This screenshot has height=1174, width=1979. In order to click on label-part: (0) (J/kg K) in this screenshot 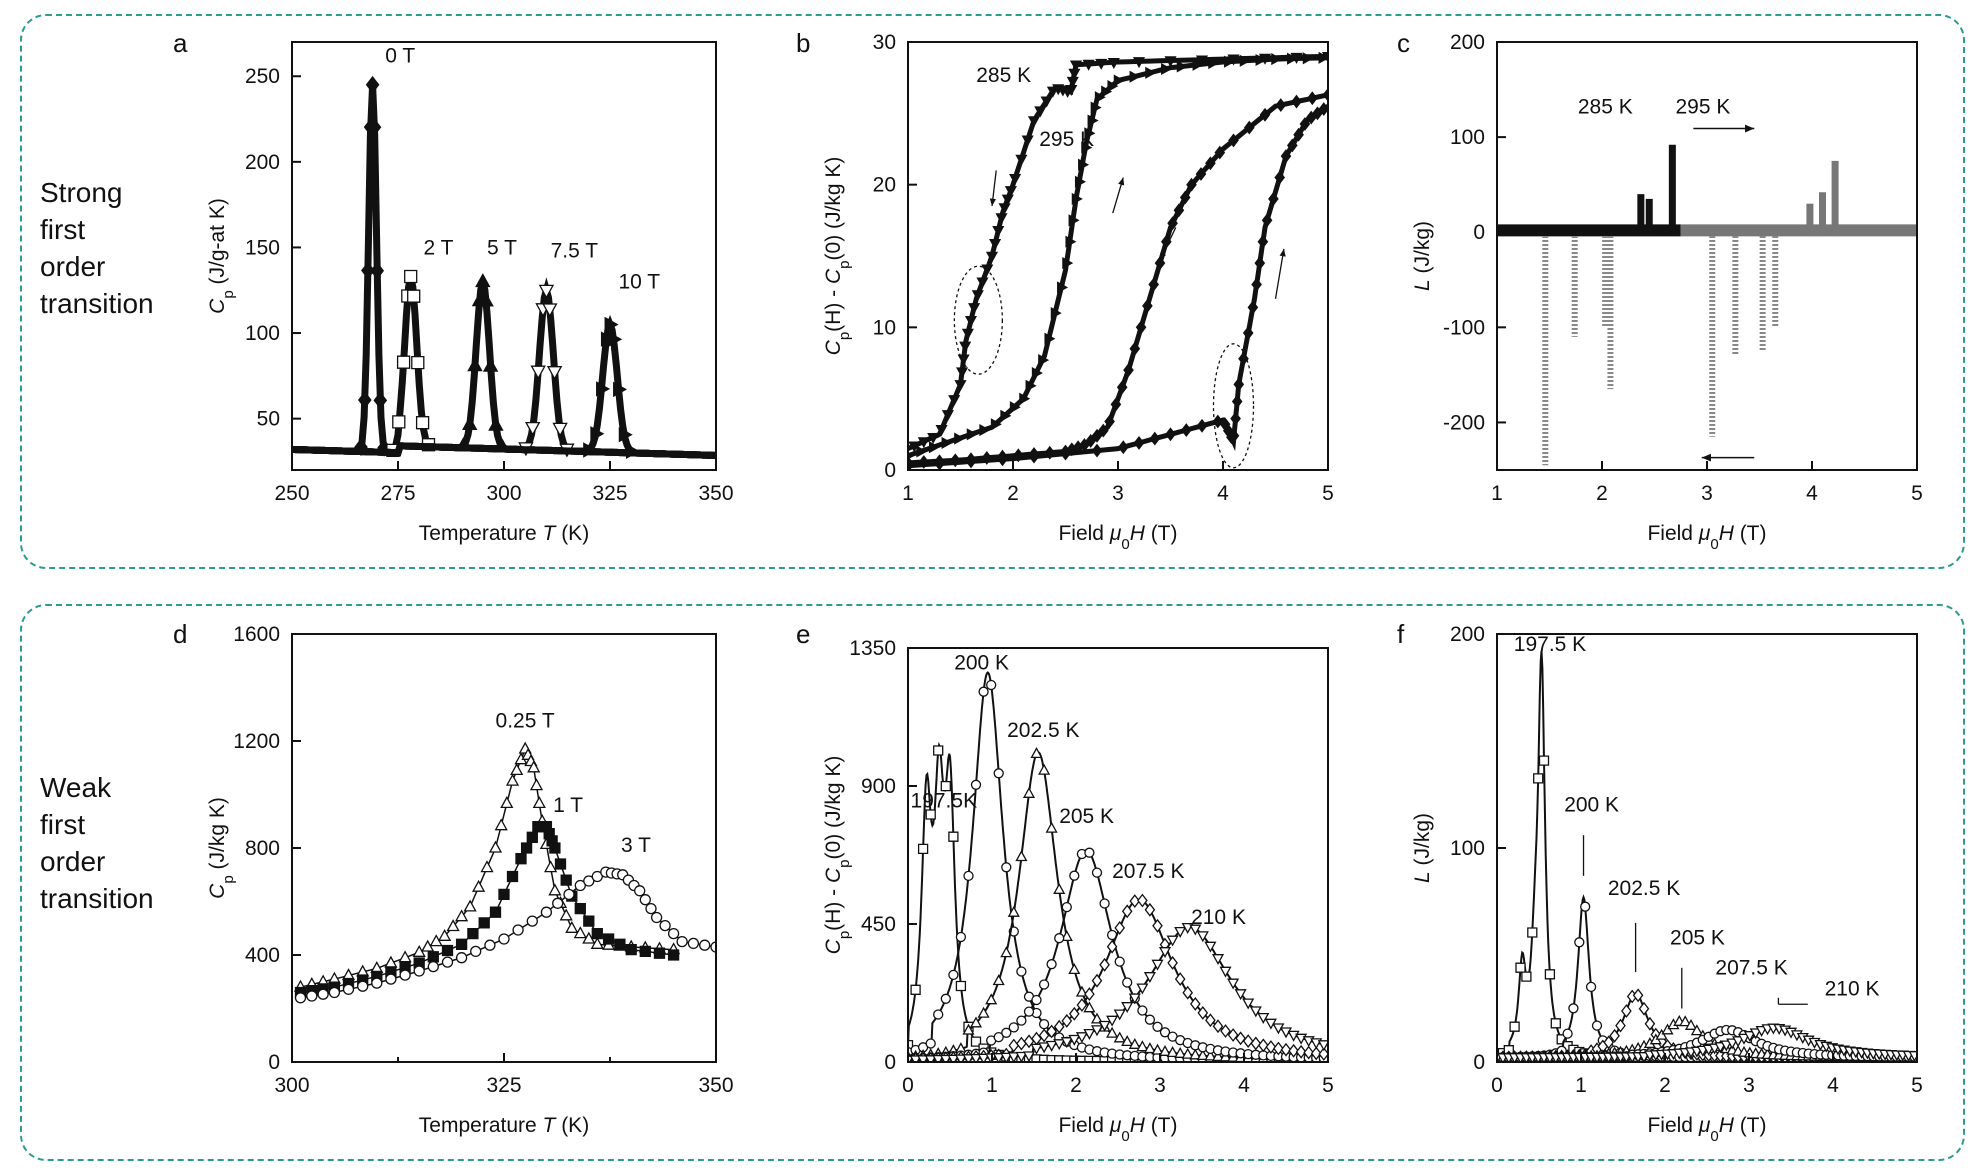, I will do `click(833, 209)`.